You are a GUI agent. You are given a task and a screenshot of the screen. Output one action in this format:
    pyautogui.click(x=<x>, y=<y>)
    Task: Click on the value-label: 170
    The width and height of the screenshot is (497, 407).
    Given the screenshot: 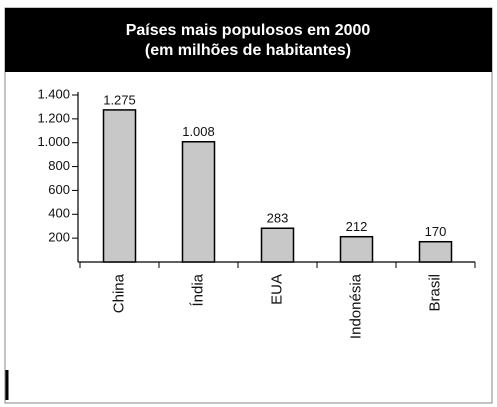 What is the action you would take?
    pyautogui.click(x=436, y=231)
    